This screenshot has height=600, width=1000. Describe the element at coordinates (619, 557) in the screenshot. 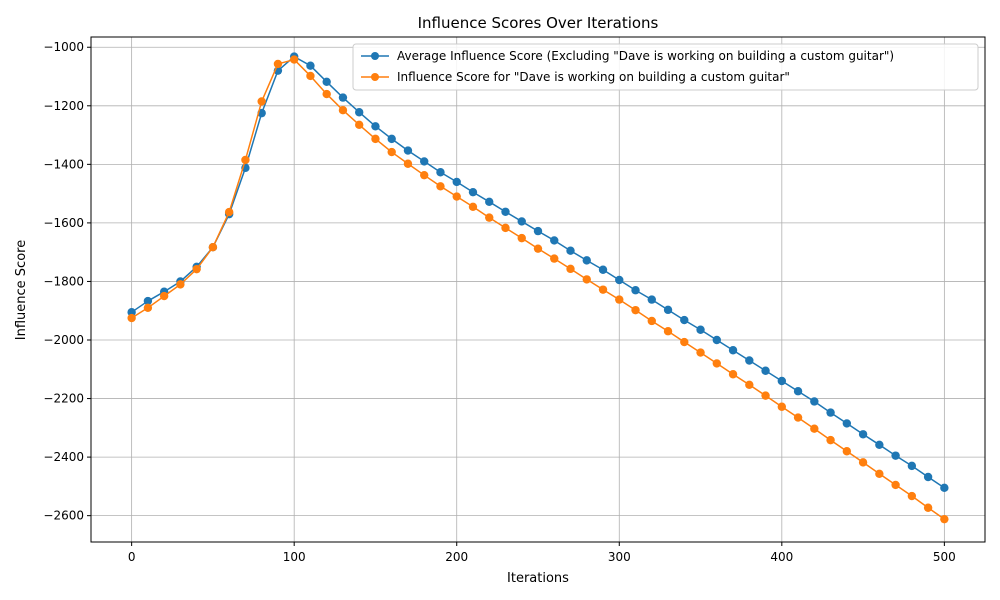

I see `x-tick-label: 300` at that location.